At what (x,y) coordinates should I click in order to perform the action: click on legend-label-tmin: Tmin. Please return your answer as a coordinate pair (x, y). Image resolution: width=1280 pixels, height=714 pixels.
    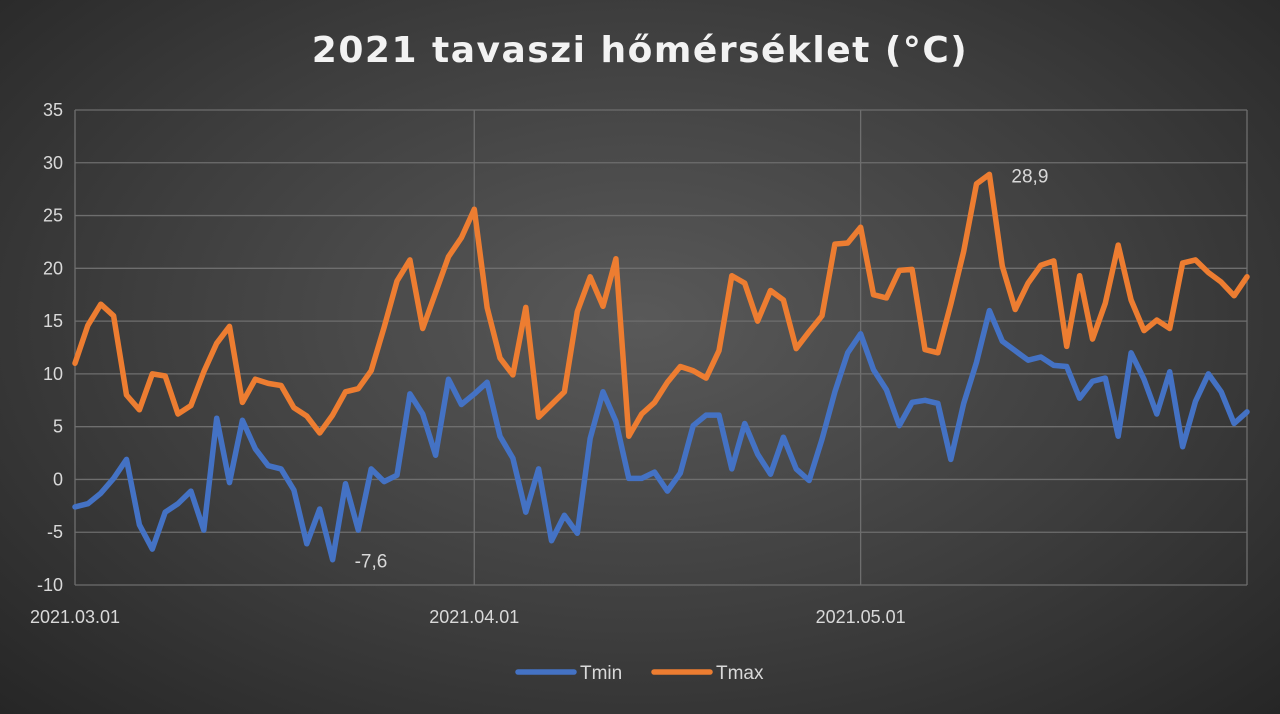
    Looking at the image, I should click on (601, 673).